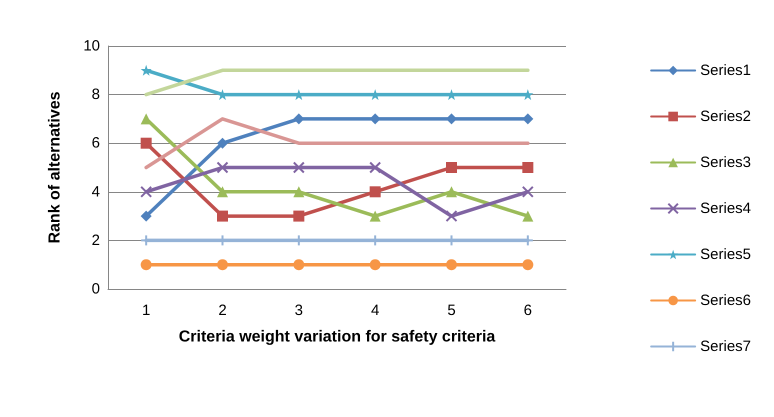 This screenshot has width=774, height=417. Describe the element at coordinates (96, 95) in the screenshot. I see `y-tick-label: 8` at that location.